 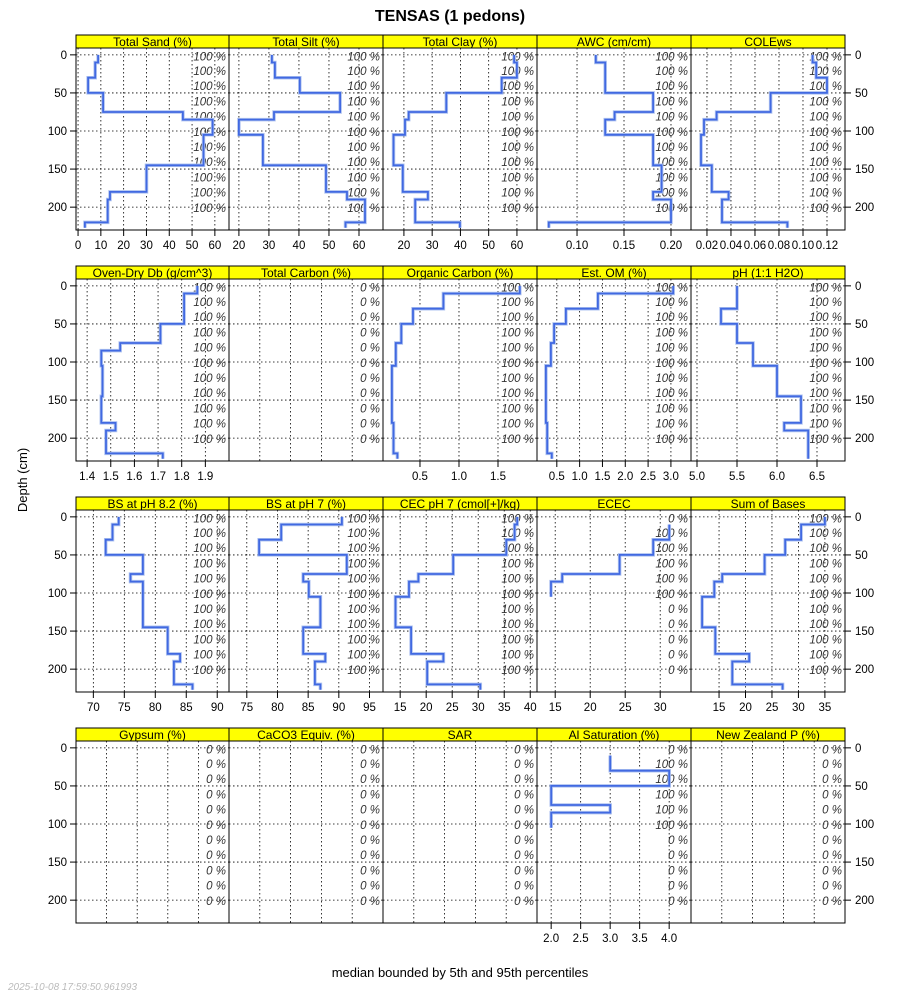 What do you see at coordinates (697, 477) in the screenshot?
I see `x-tick-label: 5.0` at bounding box center [697, 477].